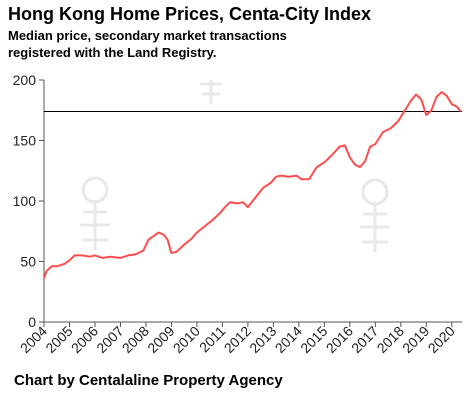 Image resolution: width=469 pixels, height=401 pixels. What do you see at coordinates (58, 339) in the screenshot?
I see `x-tick-label: 2005` at bounding box center [58, 339].